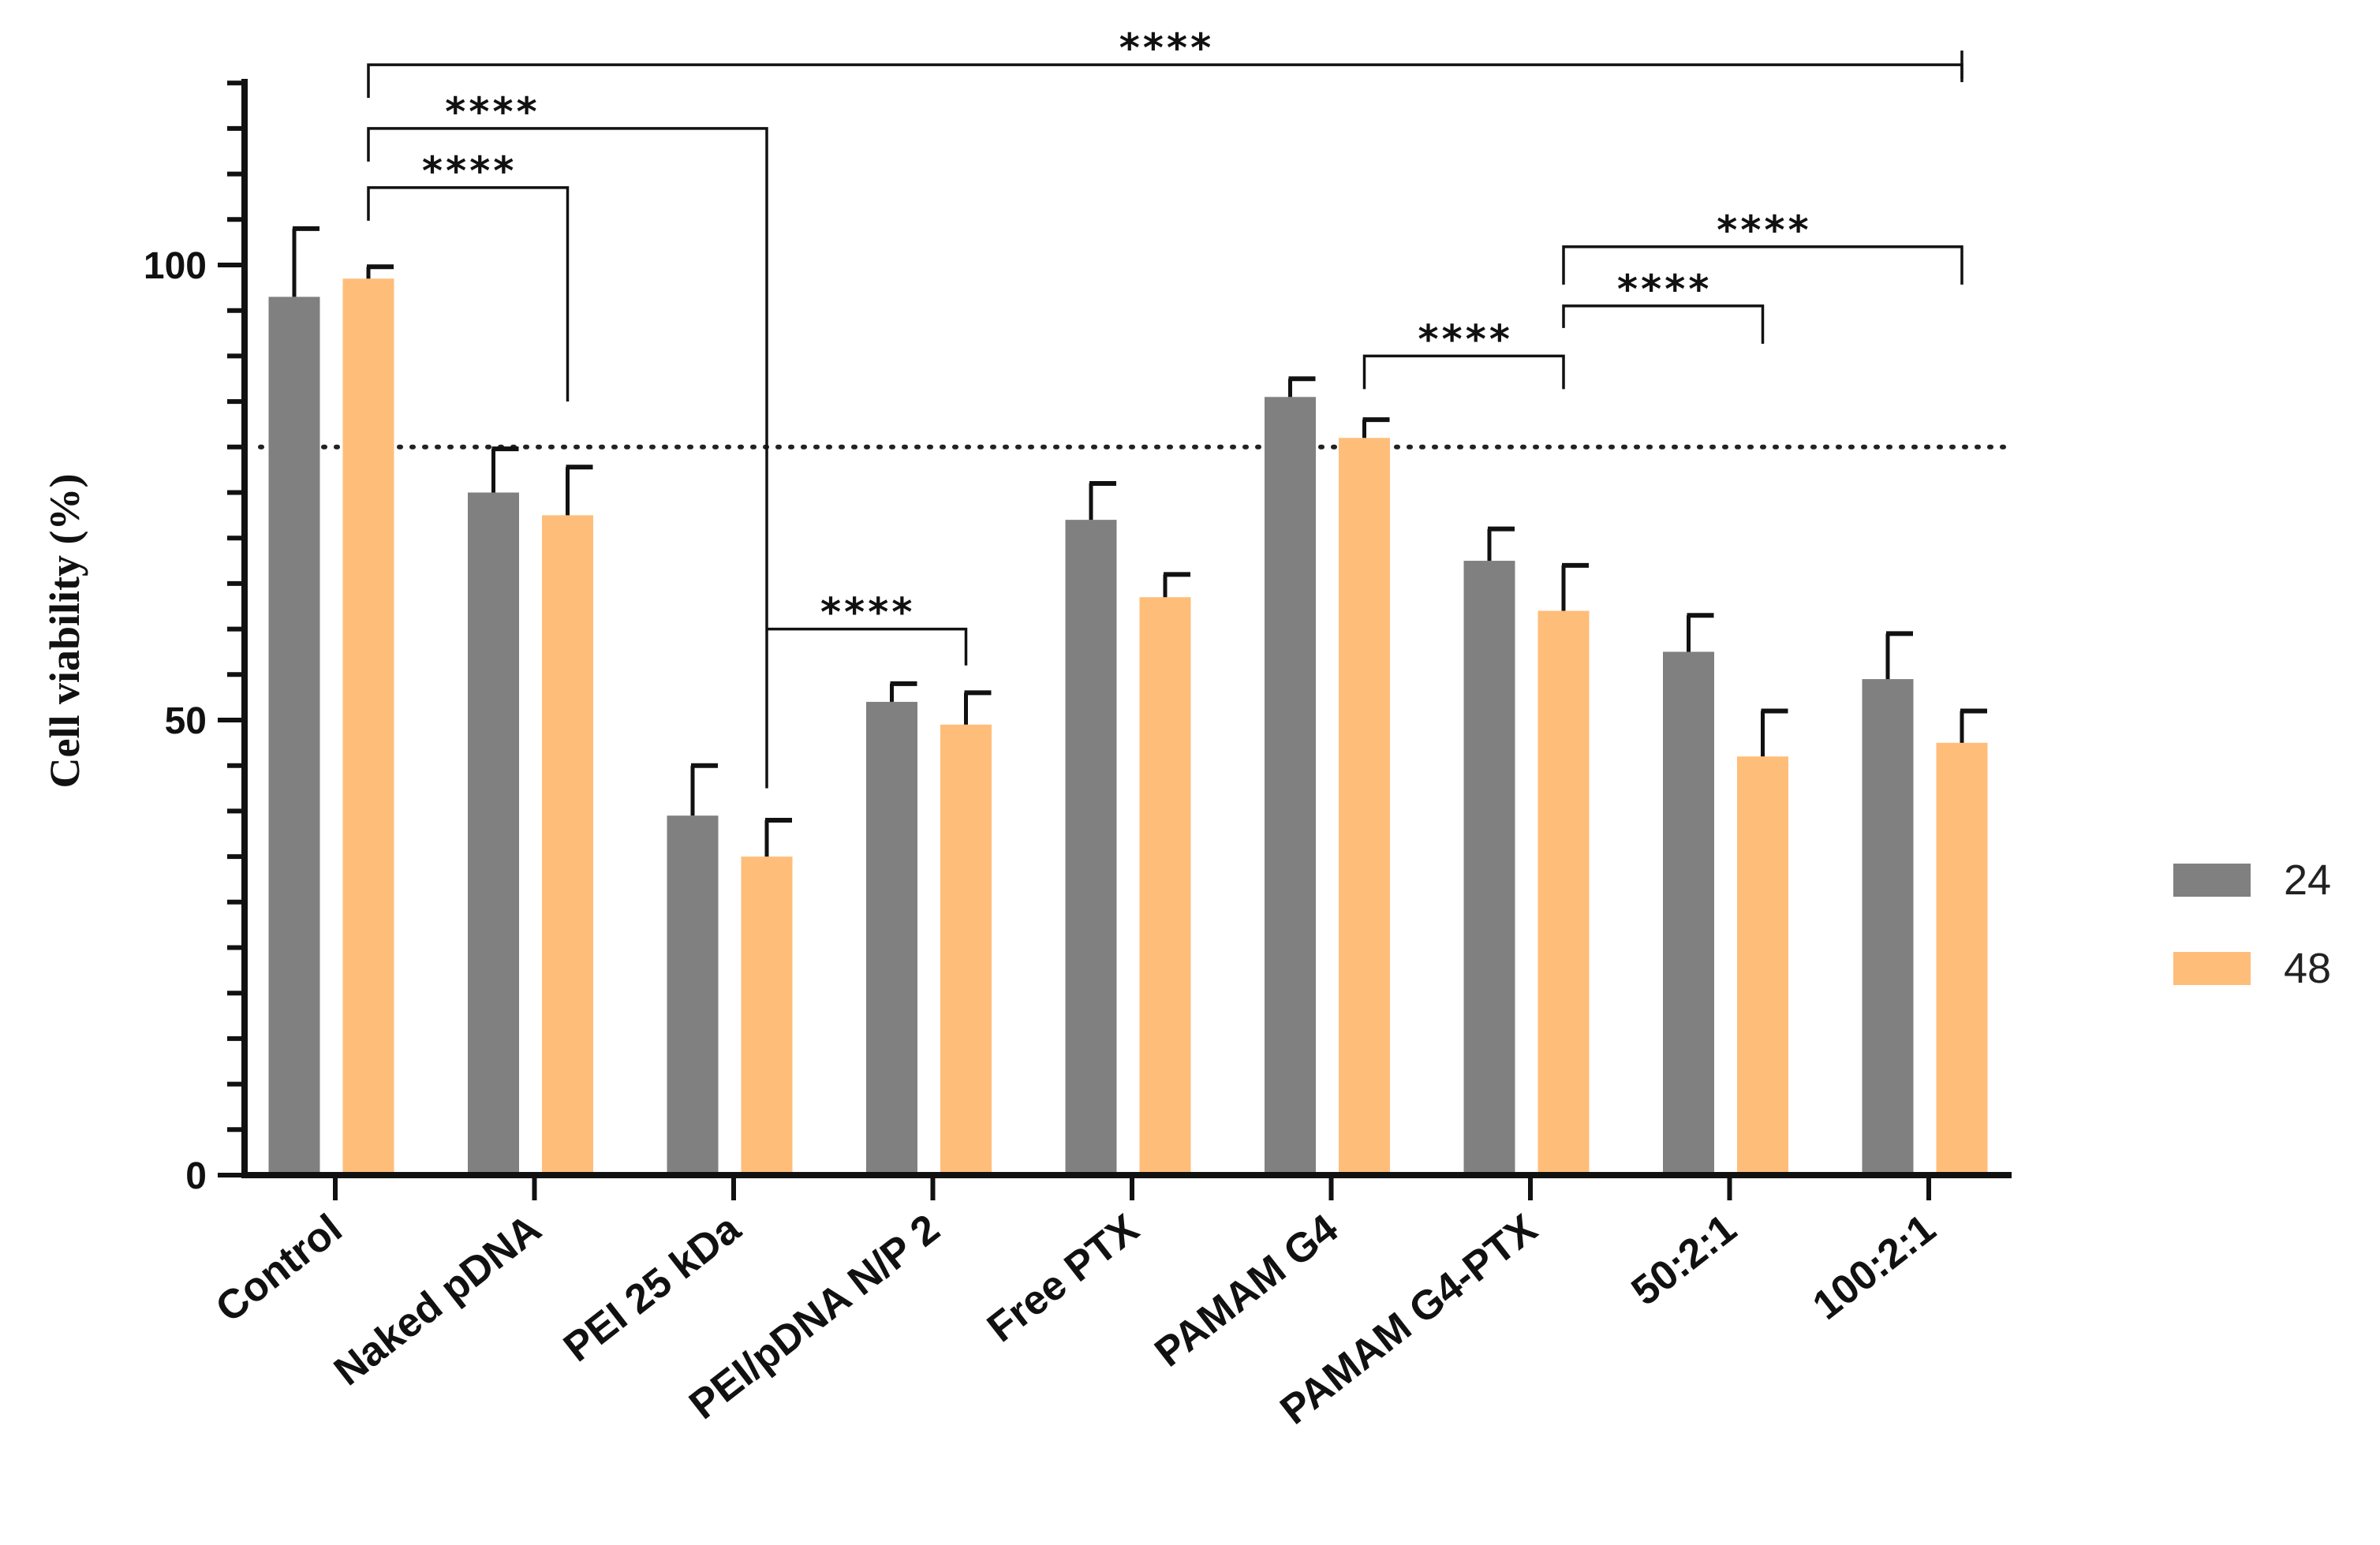 This screenshot has width=2380, height=1545. What do you see at coordinates (1063, 1279) in the screenshot?
I see `x-tick-label-4: Free PTX` at bounding box center [1063, 1279].